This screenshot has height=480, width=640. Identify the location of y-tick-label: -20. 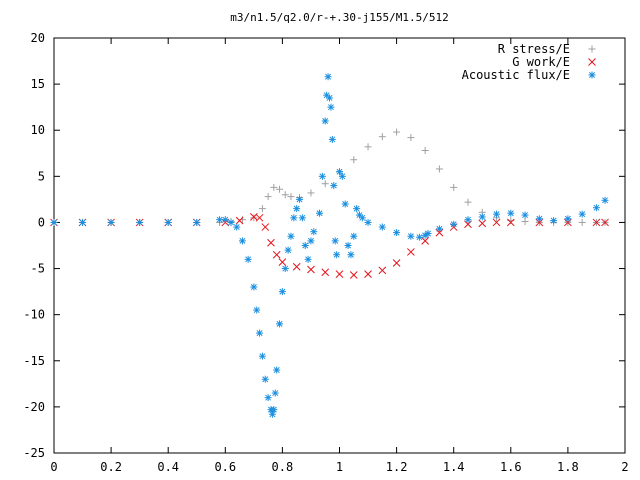
(34, 407).